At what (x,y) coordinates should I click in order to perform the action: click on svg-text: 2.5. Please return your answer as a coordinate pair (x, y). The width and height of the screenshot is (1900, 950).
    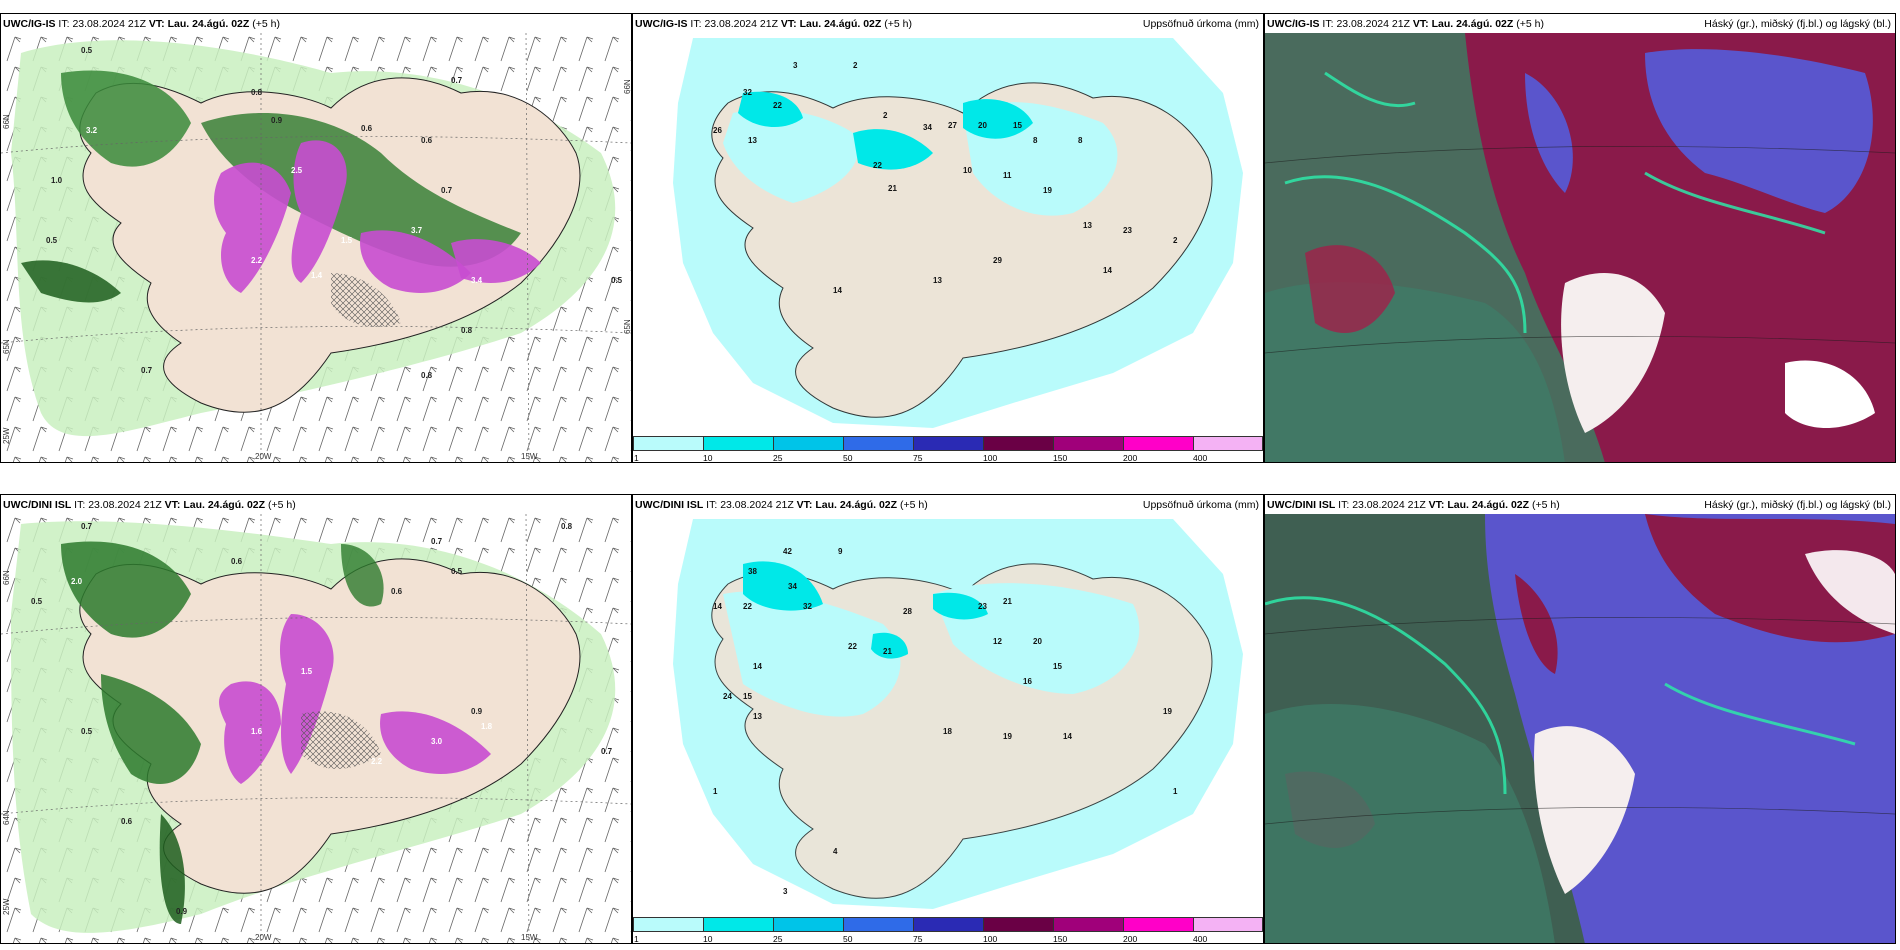
    Looking at the image, I should click on (297, 170).